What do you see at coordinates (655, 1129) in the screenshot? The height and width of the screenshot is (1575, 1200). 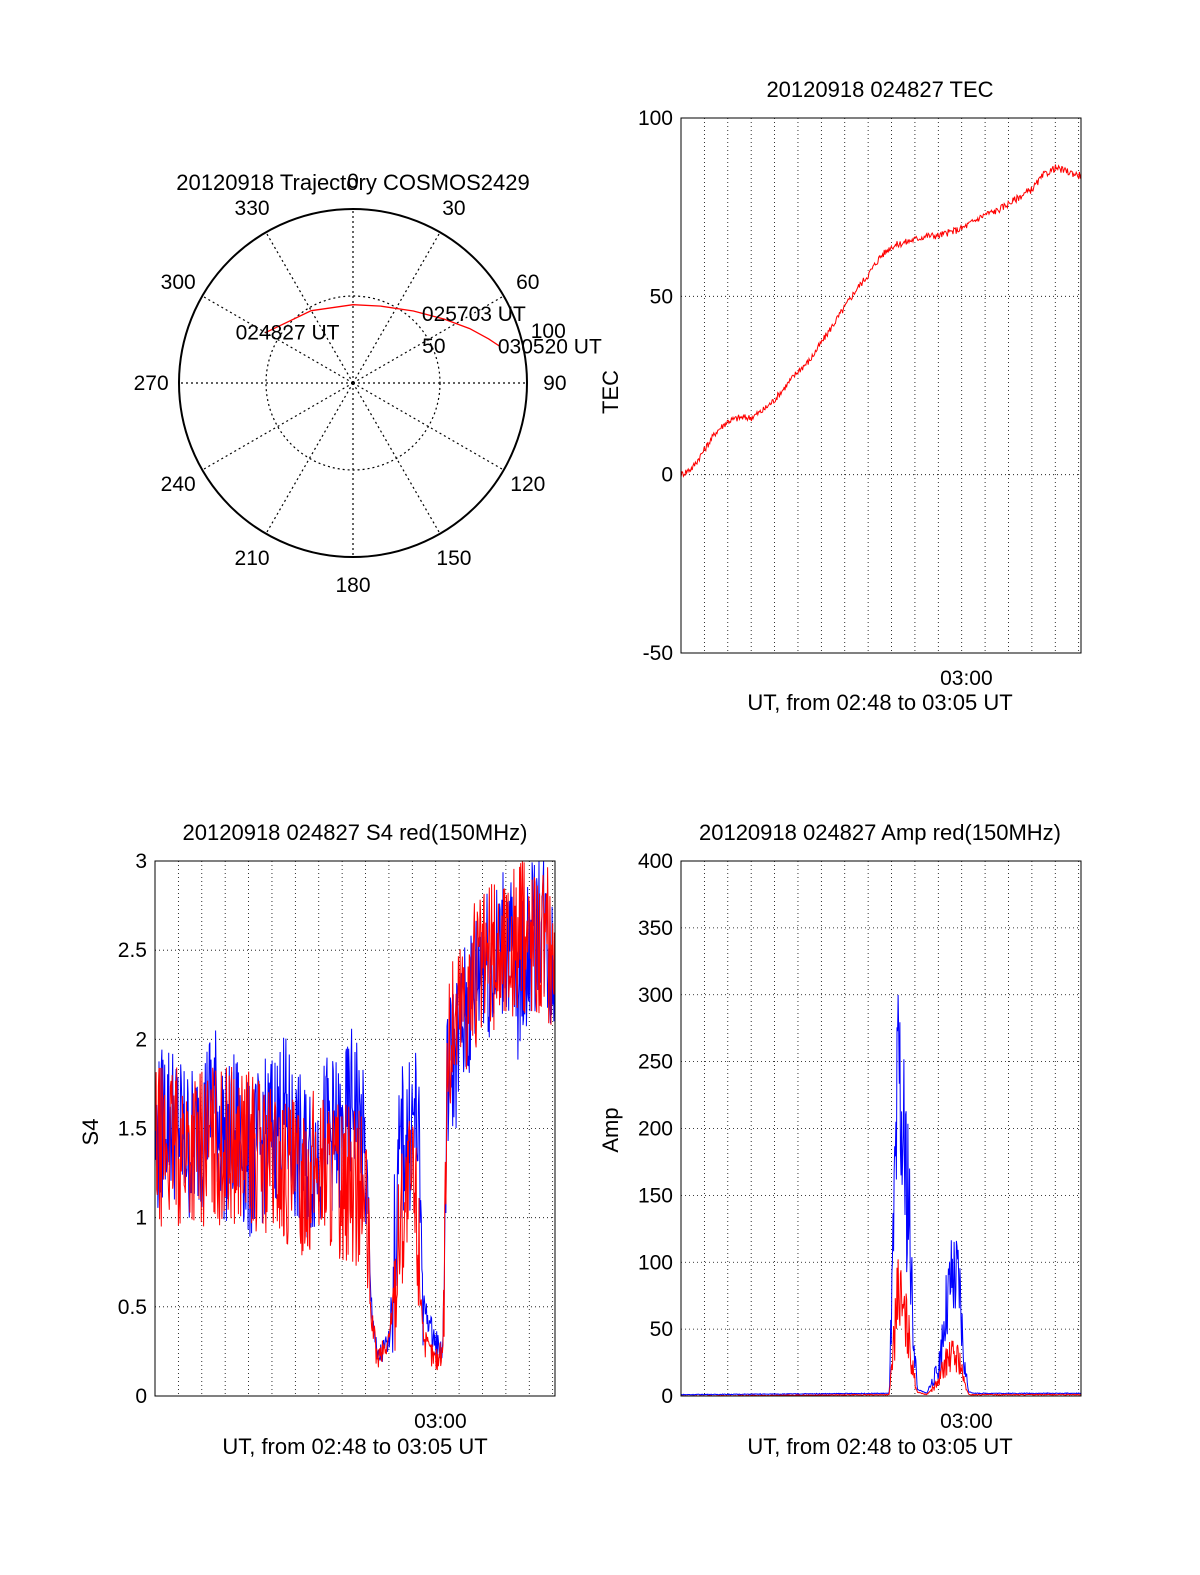 I see `y-tick-label: 200` at bounding box center [655, 1129].